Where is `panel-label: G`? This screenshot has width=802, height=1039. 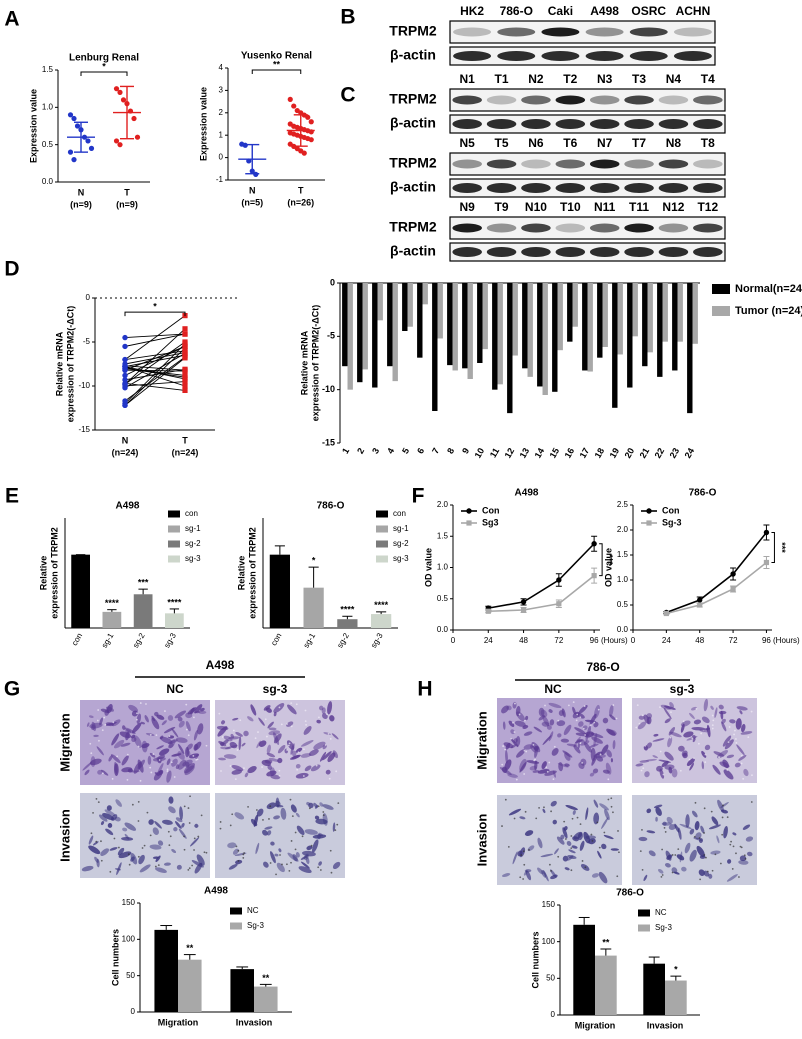 panel-label: G is located at coordinates (12, 689).